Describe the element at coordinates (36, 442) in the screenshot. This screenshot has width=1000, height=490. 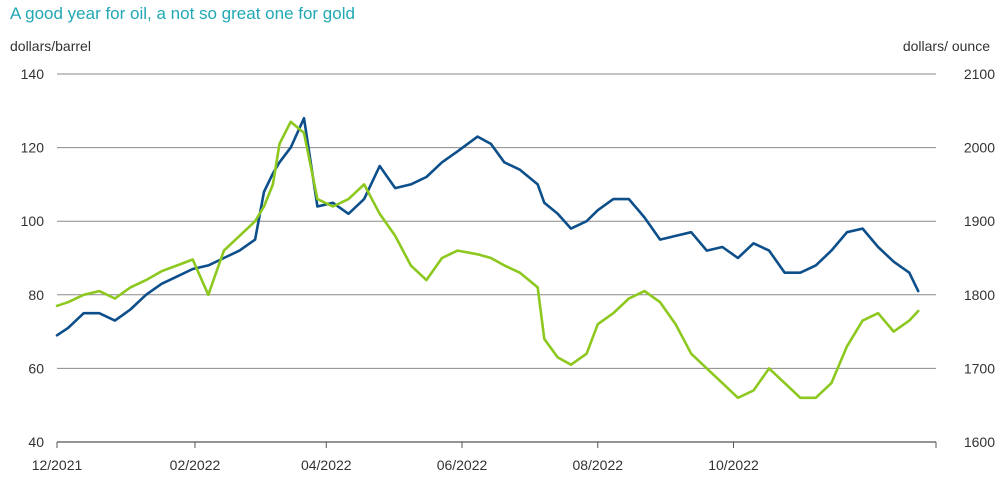
I see `y-left-tick-label: 40` at that location.